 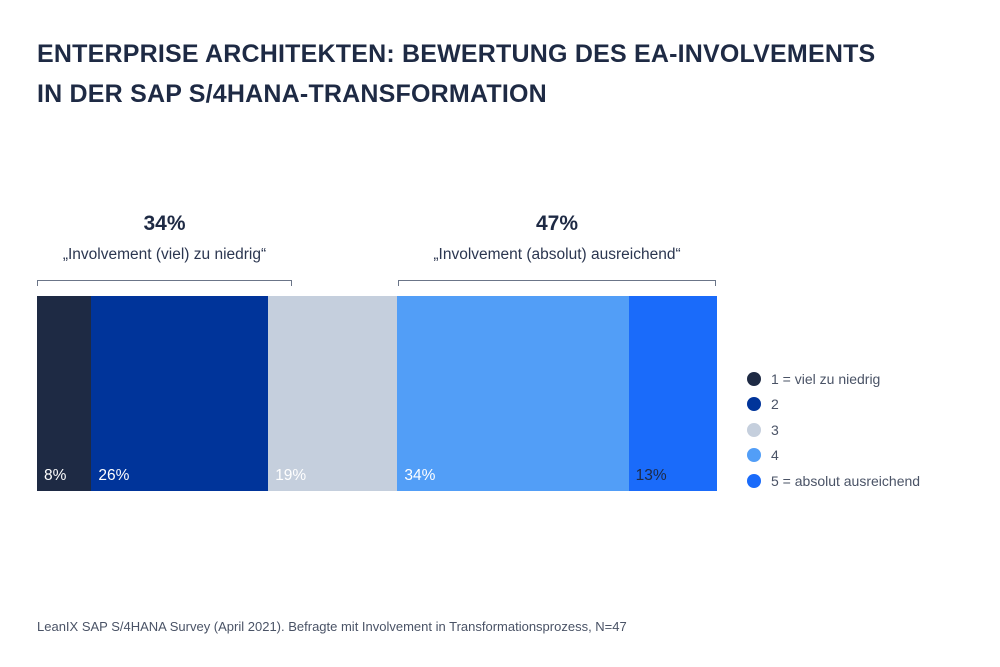 I want to click on bar-segment-label-2: 26%, so click(x=114, y=475).